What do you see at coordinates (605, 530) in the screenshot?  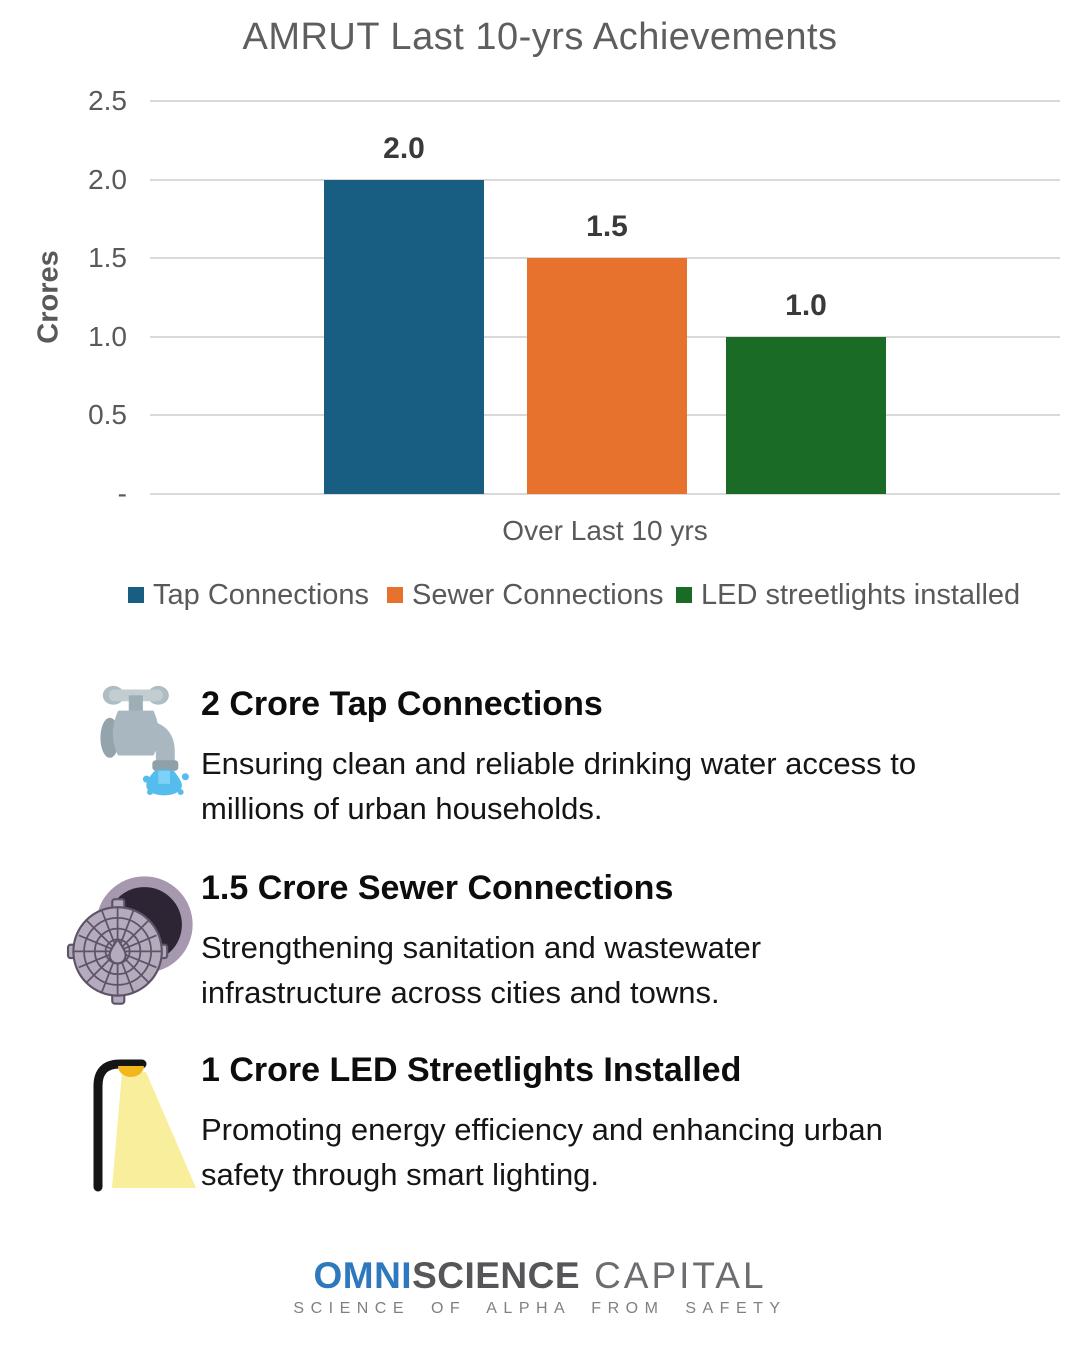 I see `x-axis-label: Over Last 10 yrs` at bounding box center [605, 530].